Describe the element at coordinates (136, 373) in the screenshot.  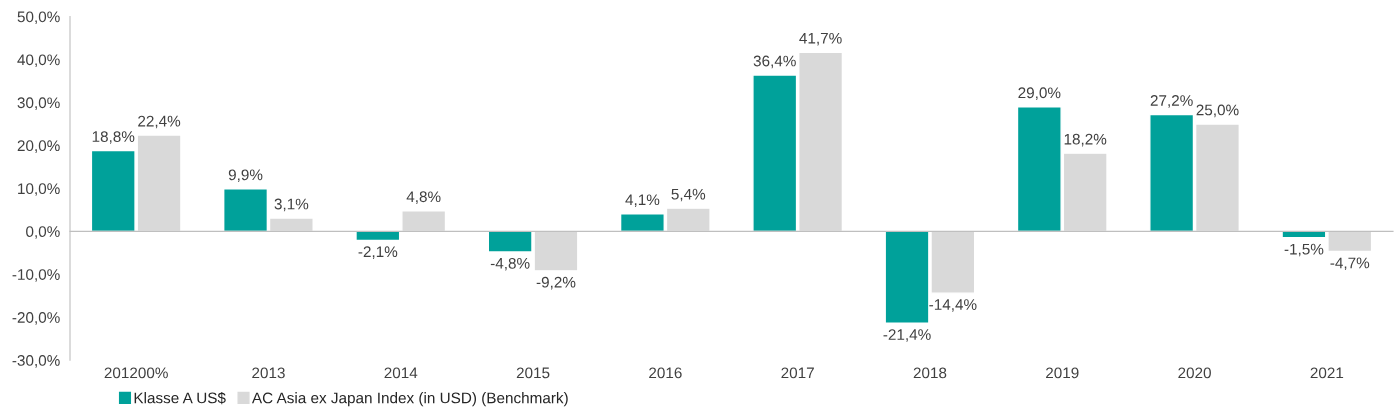
I see `x-tick-label: 201200%` at that location.